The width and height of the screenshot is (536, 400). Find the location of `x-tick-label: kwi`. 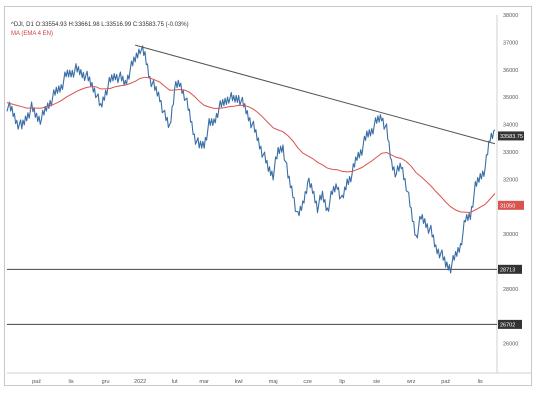

x-tick-label: kwi is located at coordinates (239, 382).